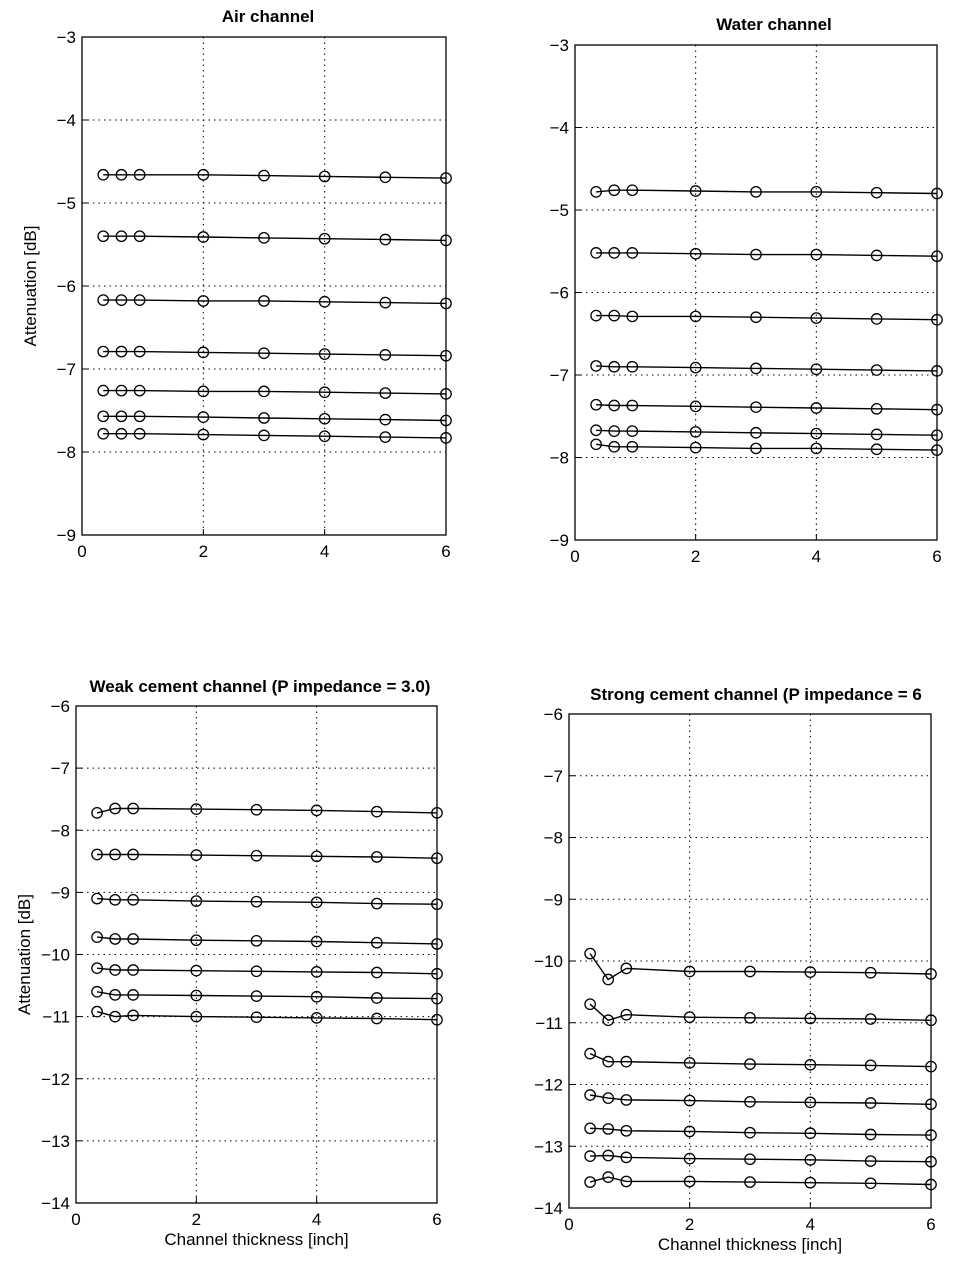  What do you see at coordinates (760, 1012) in the screenshot?
I see `chart-4-series-2-line` at bounding box center [760, 1012].